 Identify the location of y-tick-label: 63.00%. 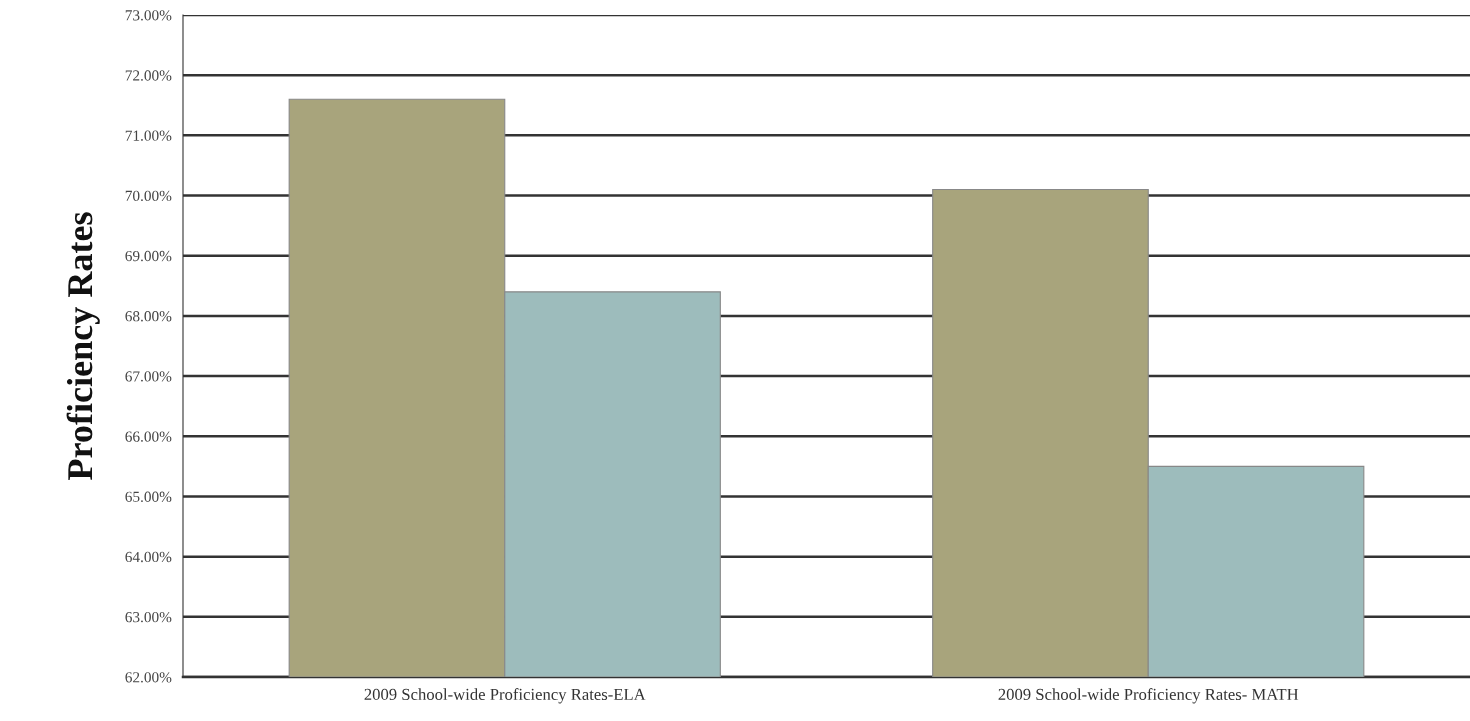
(148, 617).